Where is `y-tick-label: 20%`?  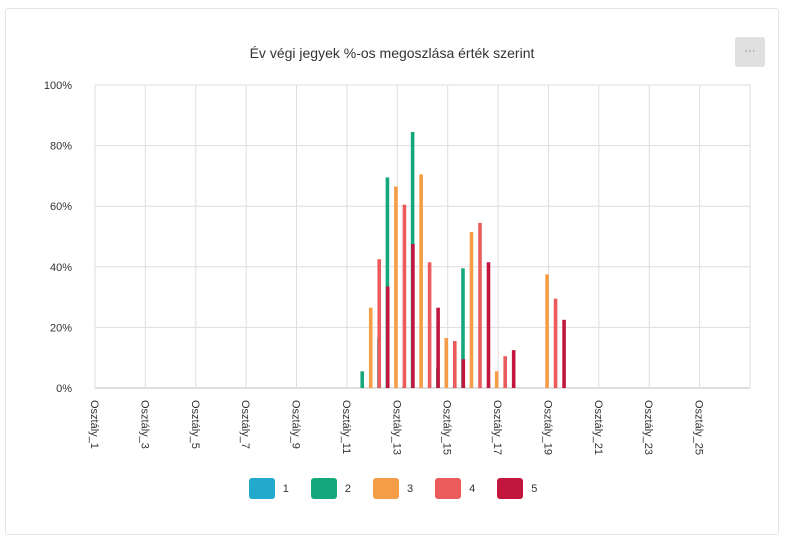
y-tick-label: 20% is located at coordinates (61, 328).